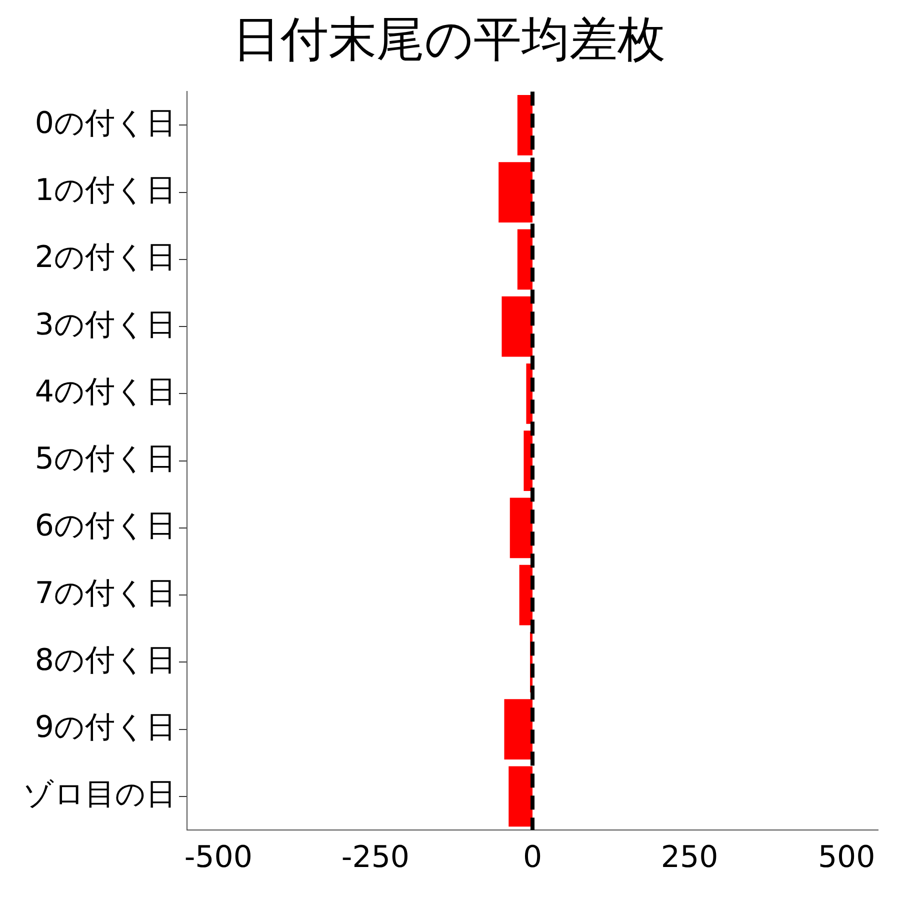  Describe the element at coordinates (689, 857) in the screenshot. I see `x-tick-label: 250` at that location.